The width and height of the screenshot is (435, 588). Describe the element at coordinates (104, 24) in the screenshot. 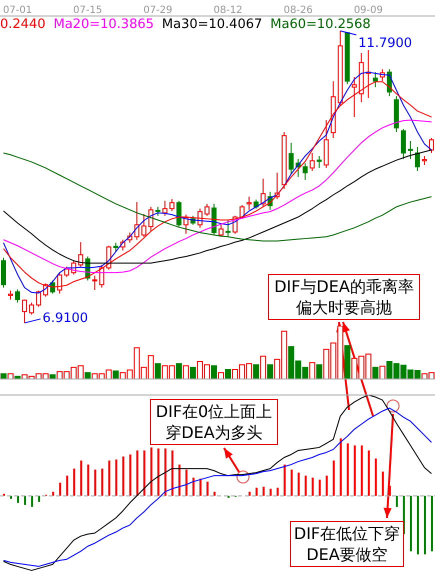

I see `text: Ma20=10.3865` at that location.